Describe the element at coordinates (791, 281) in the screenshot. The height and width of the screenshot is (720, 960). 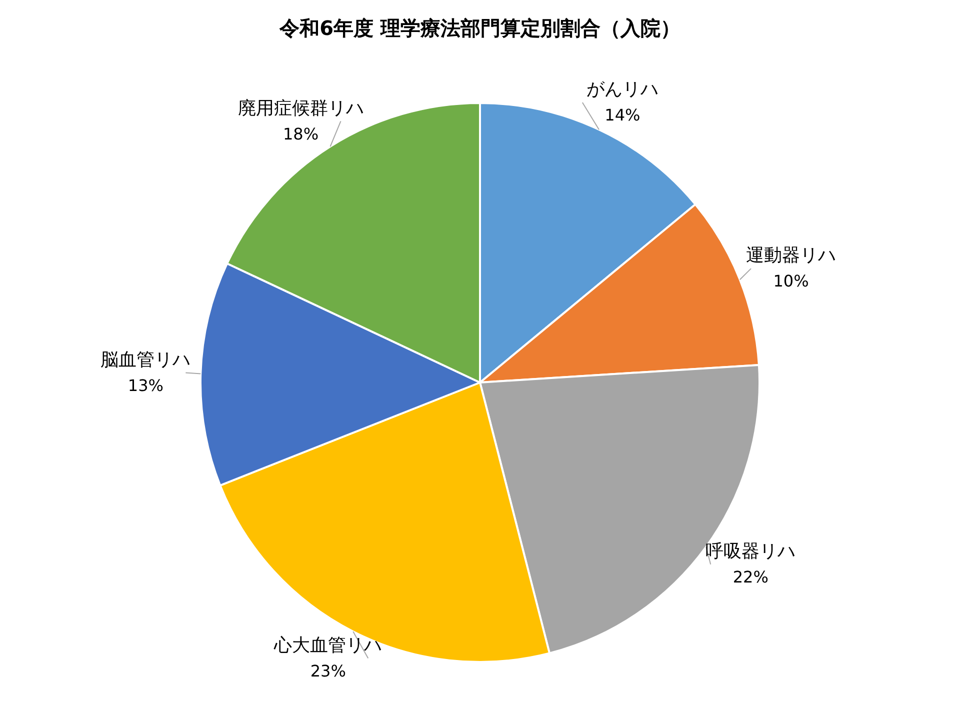
I see `data-label: 10%` at that location.